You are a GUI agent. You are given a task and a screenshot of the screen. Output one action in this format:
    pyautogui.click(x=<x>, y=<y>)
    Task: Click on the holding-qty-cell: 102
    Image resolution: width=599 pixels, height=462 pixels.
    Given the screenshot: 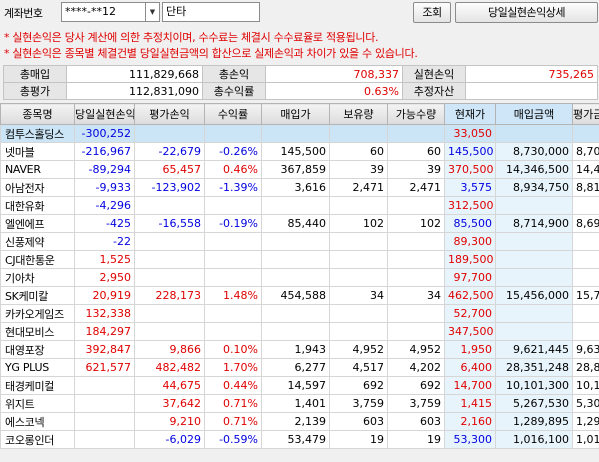 What is the action you would take?
    pyautogui.click(x=358, y=223)
    